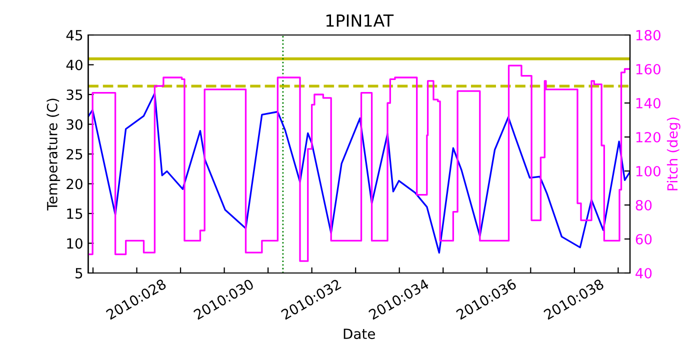 The height and width of the screenshot is (350, 700). Describe the element at coordinates (648, 103) in the screenshot. I see `y2-tick-label: 140` at that location.